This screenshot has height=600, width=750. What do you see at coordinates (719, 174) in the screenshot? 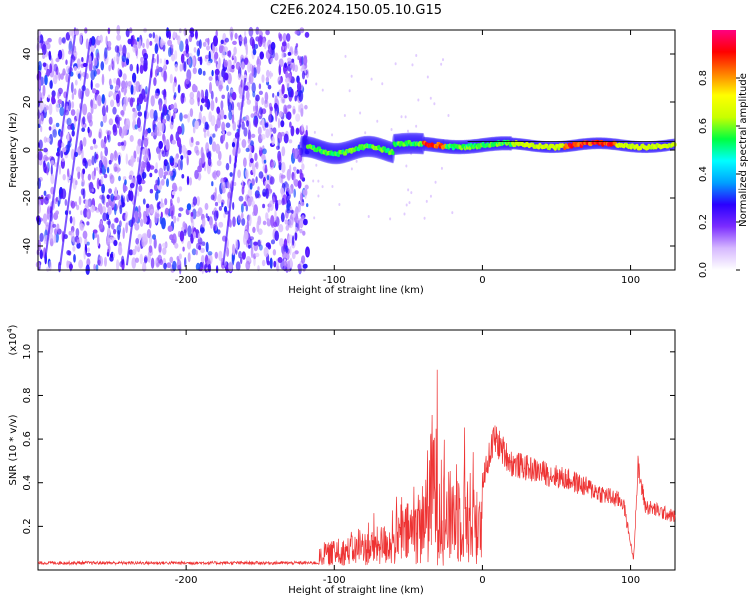
I see `colorbar-ticks: 0.0 0.2 0.4 0.6 0.8` at bounding box center [719, 174].